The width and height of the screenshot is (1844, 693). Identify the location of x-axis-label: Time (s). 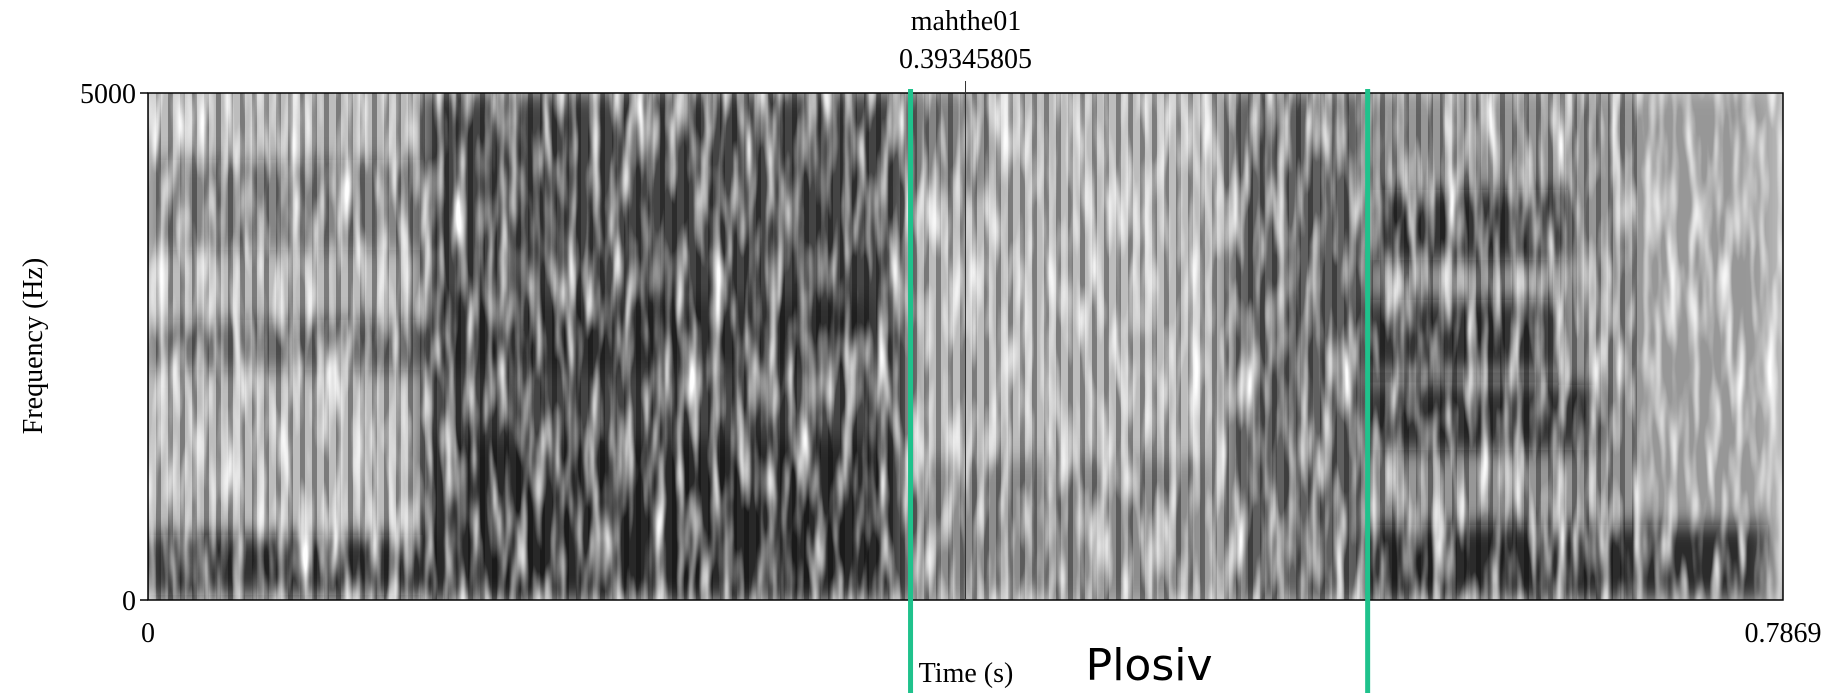
(966, 673).